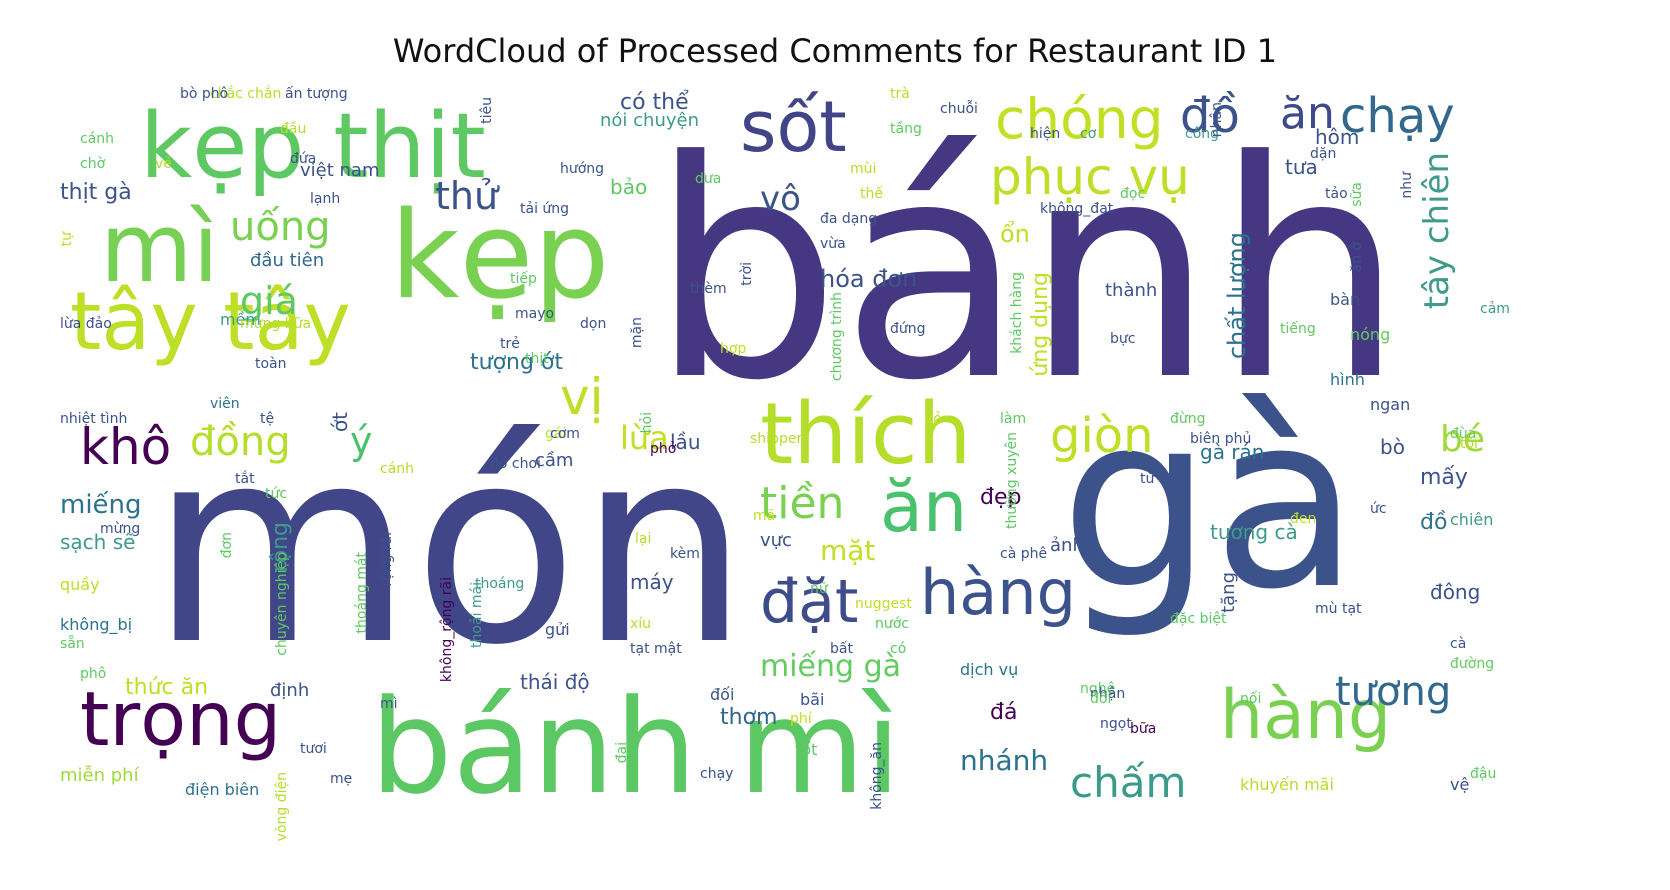 This screenshot has height=890, width=1670. I want to click on word-164: kèm, so click(685, 554).